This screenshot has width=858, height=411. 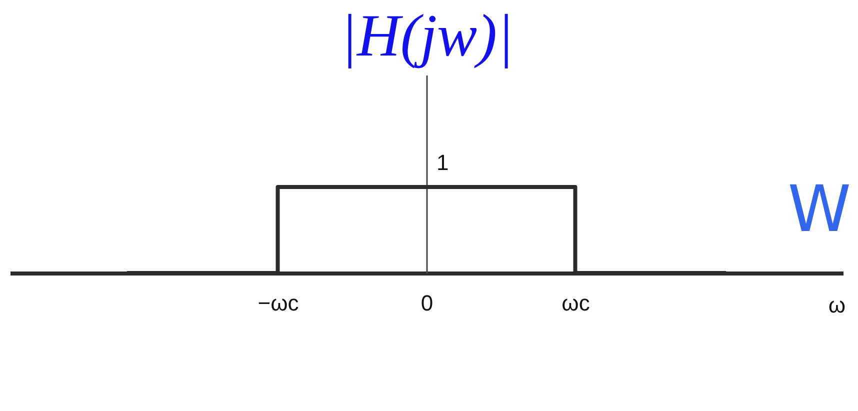 I want to click on x-axis-title: ω, so click(x=837, y=305).